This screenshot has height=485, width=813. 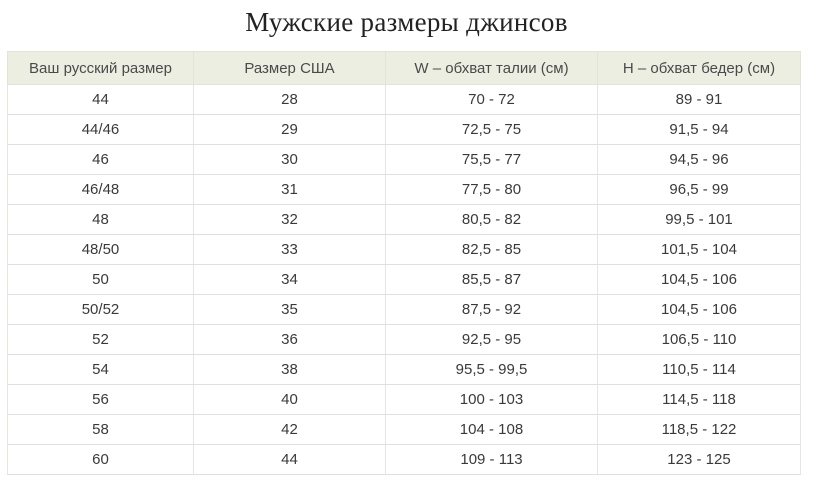 What do you see at coordinates (100, 219) in the screenshot?
I see `table-cell: 48` at bounding box center [100, 219].